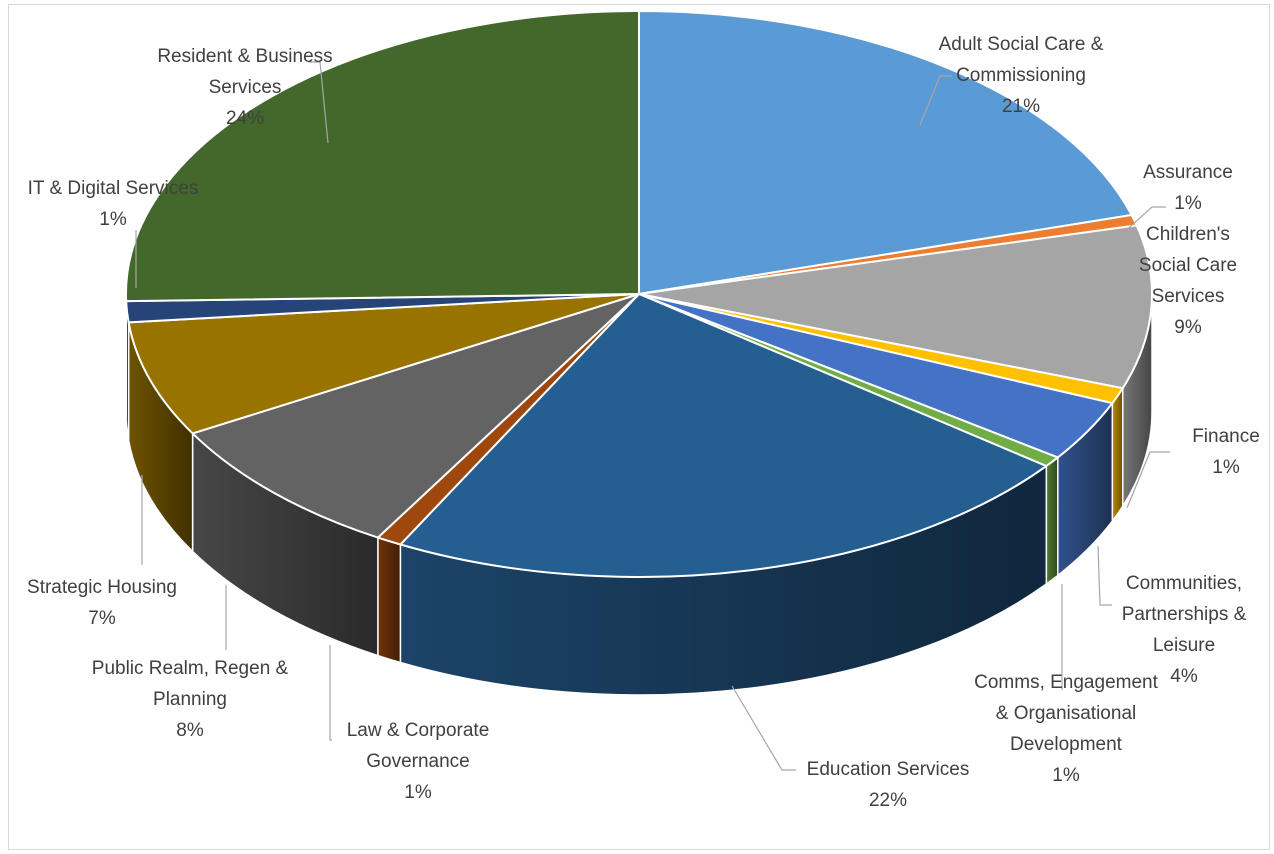  I want to click on data-label-comms-engagement-organisational-development: Development, so click(1066, 744).